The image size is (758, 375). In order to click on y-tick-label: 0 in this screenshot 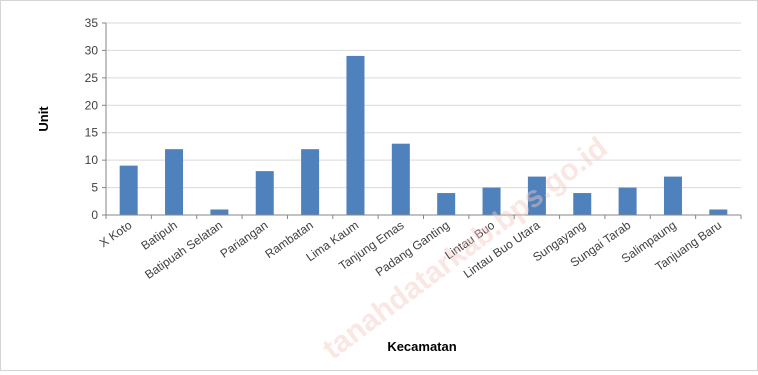, I will do `click(94, 215)`.